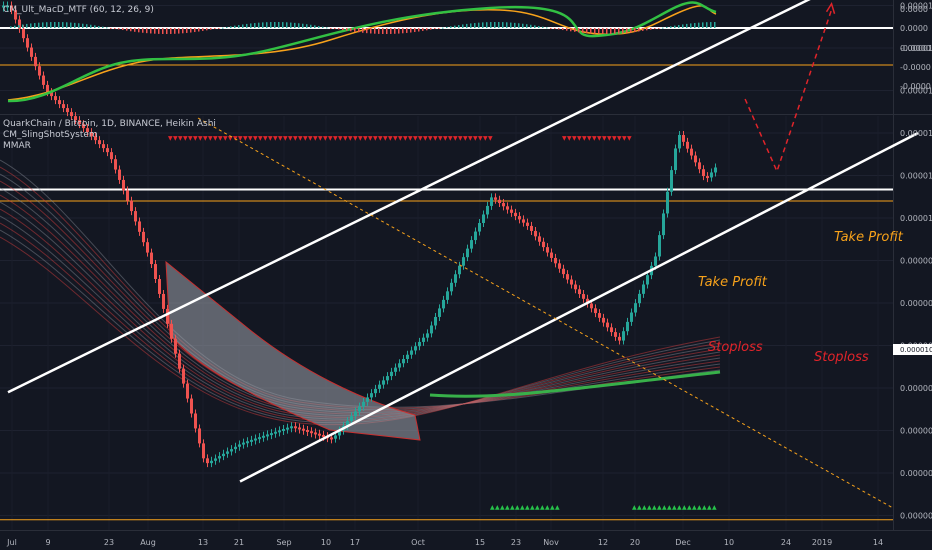 This screenshot has width=932, height=550. What do you see at coordinates (915, 86) in the screenshot?
I see `macd-tick-label: -0.0000` at bounding box center [915, 86].